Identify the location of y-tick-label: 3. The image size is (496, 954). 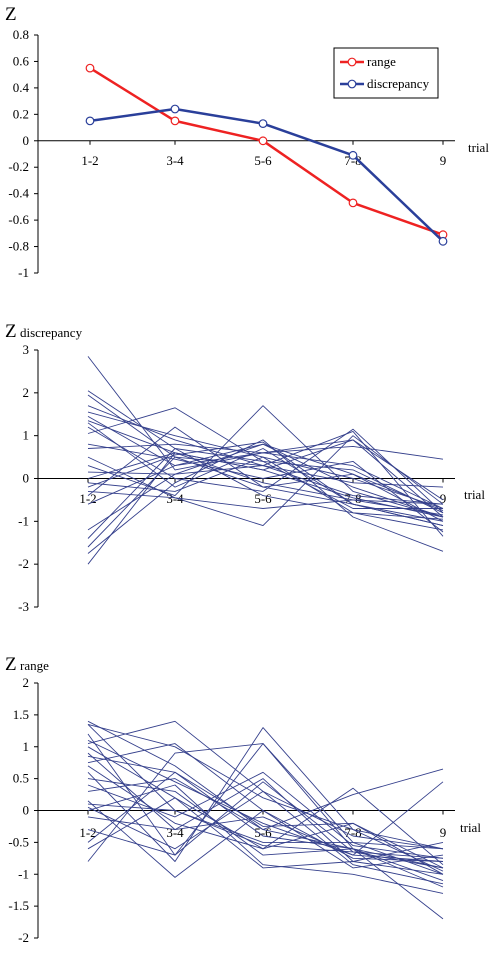
(26, 349).